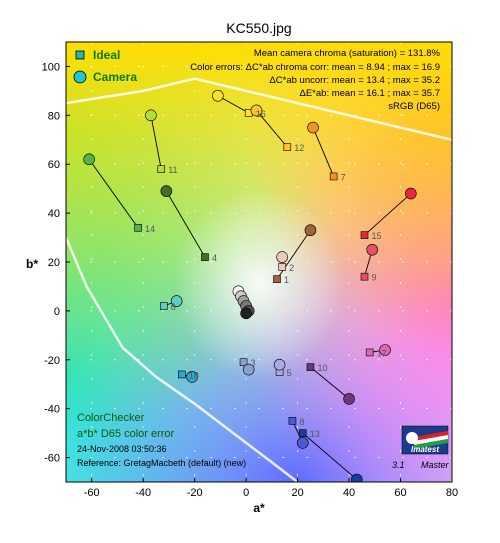 This screenshot has width=500, height=543. Describe the element at coordinates (289, 373) in the screenshot. I see `patch-label-5: 5` at that location.